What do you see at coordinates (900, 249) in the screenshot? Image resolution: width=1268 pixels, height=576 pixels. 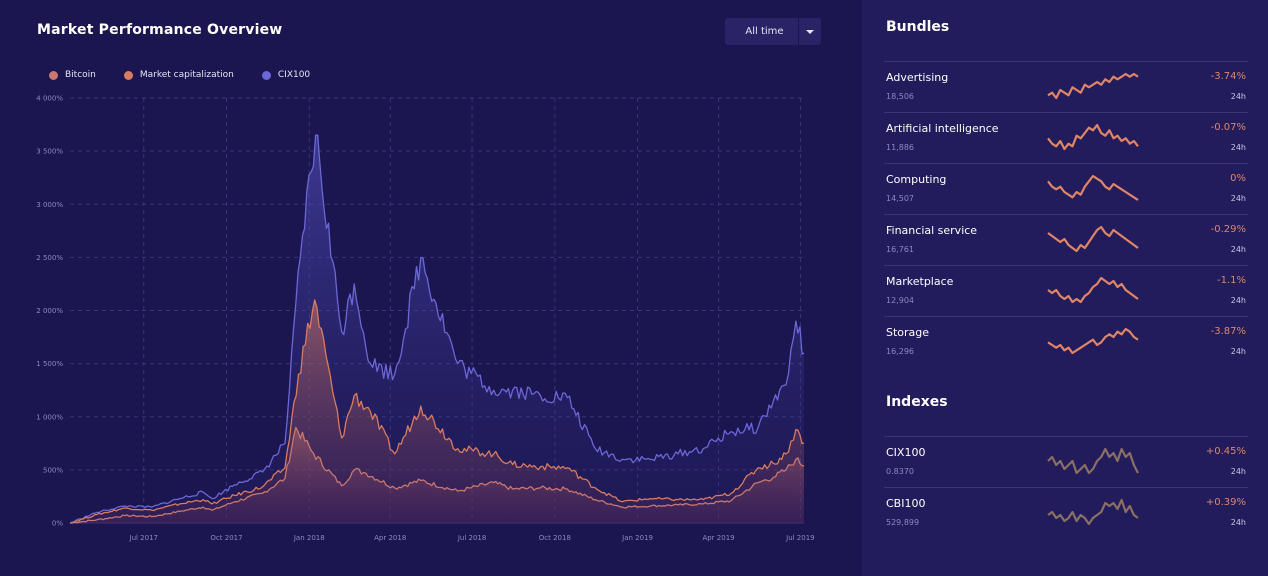 I see `bundle-value: 16,761` at bounding box center [900, 249].